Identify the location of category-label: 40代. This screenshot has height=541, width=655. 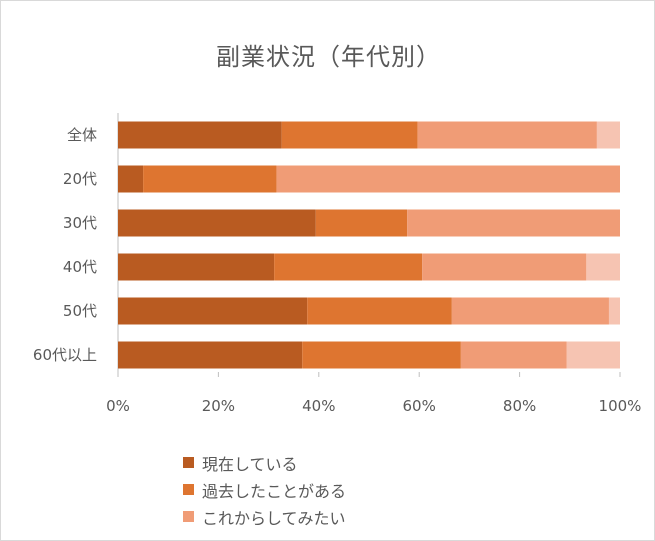
(80, 267).